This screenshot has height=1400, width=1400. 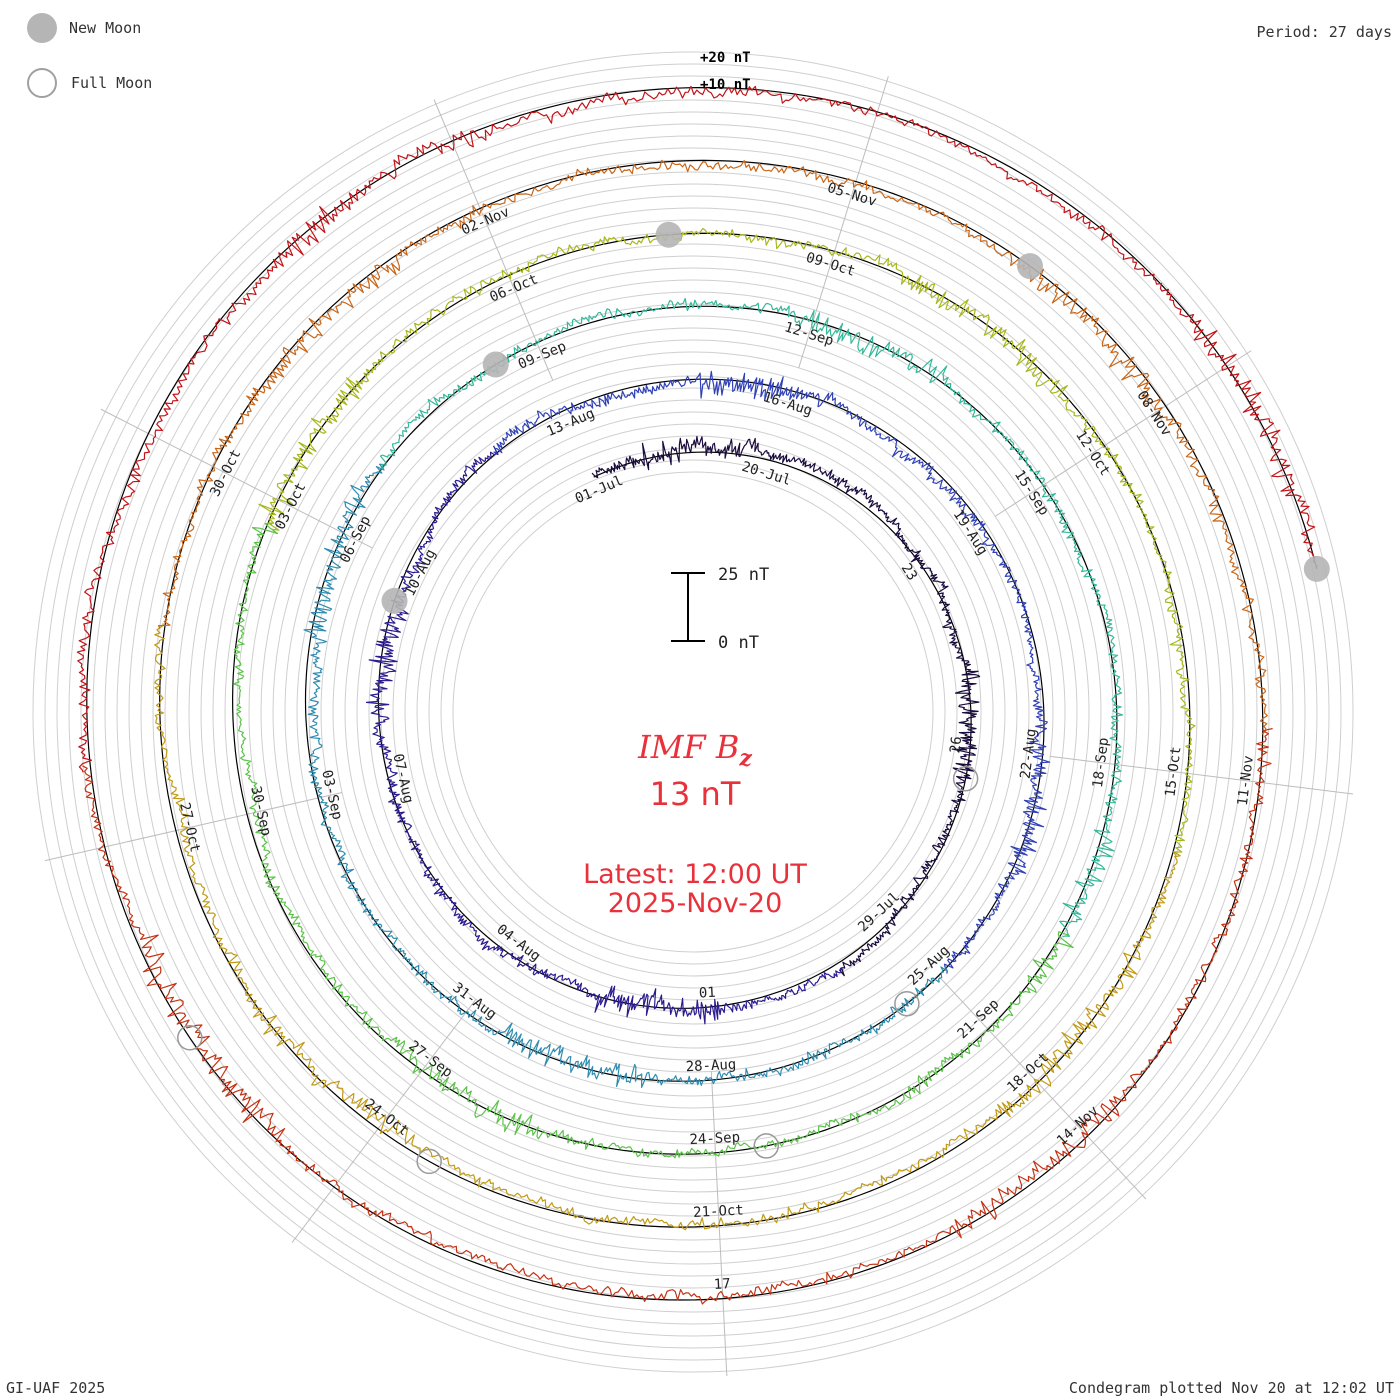 I want to click on latest-time: Latest: 12:00 UT 2025-Nov-20, so click(x=695, y=889).